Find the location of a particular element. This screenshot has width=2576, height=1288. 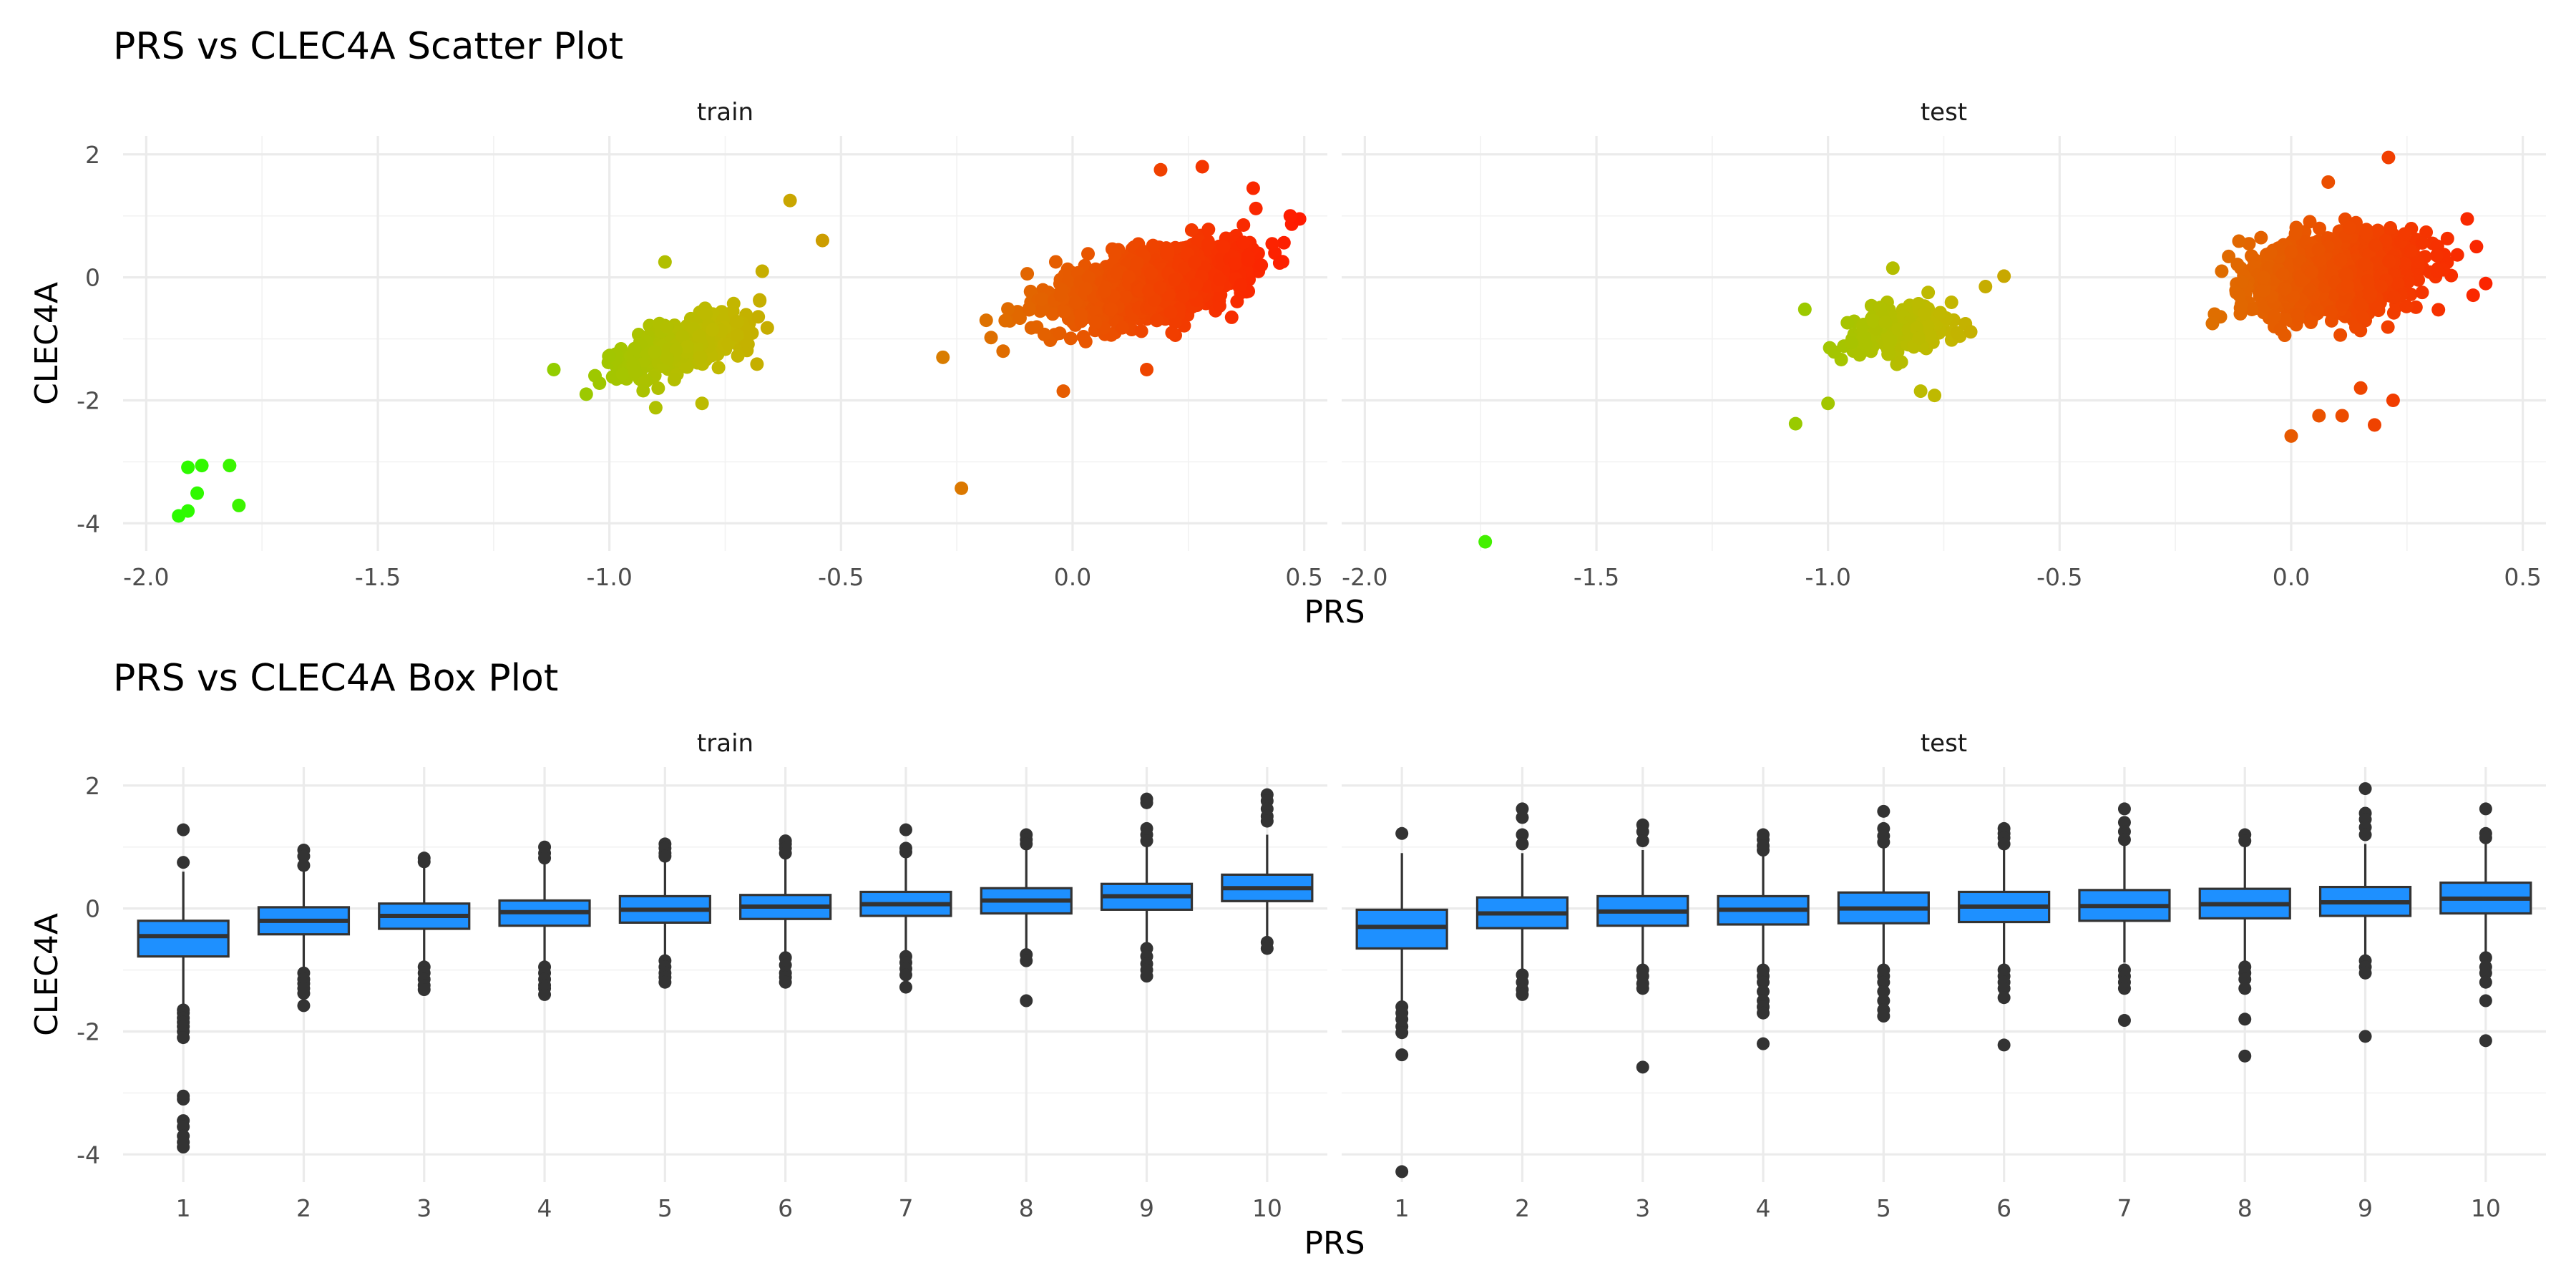

x-tick-label: -1.0 is located at coordinates (1827, 577).